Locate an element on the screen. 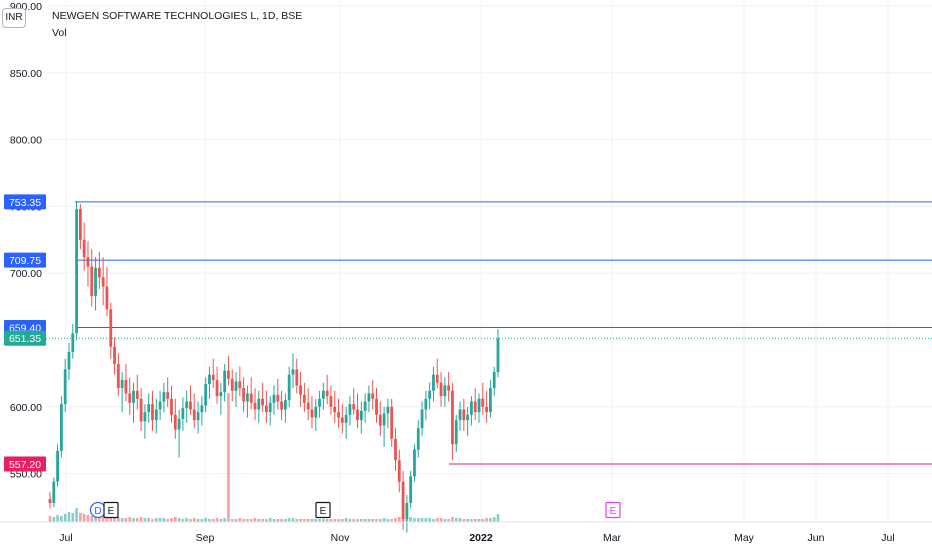 Image resolution: width=932 pixels, height=550 pixels. y-tick-label: 700.00 is located at coordinates (26, 274).